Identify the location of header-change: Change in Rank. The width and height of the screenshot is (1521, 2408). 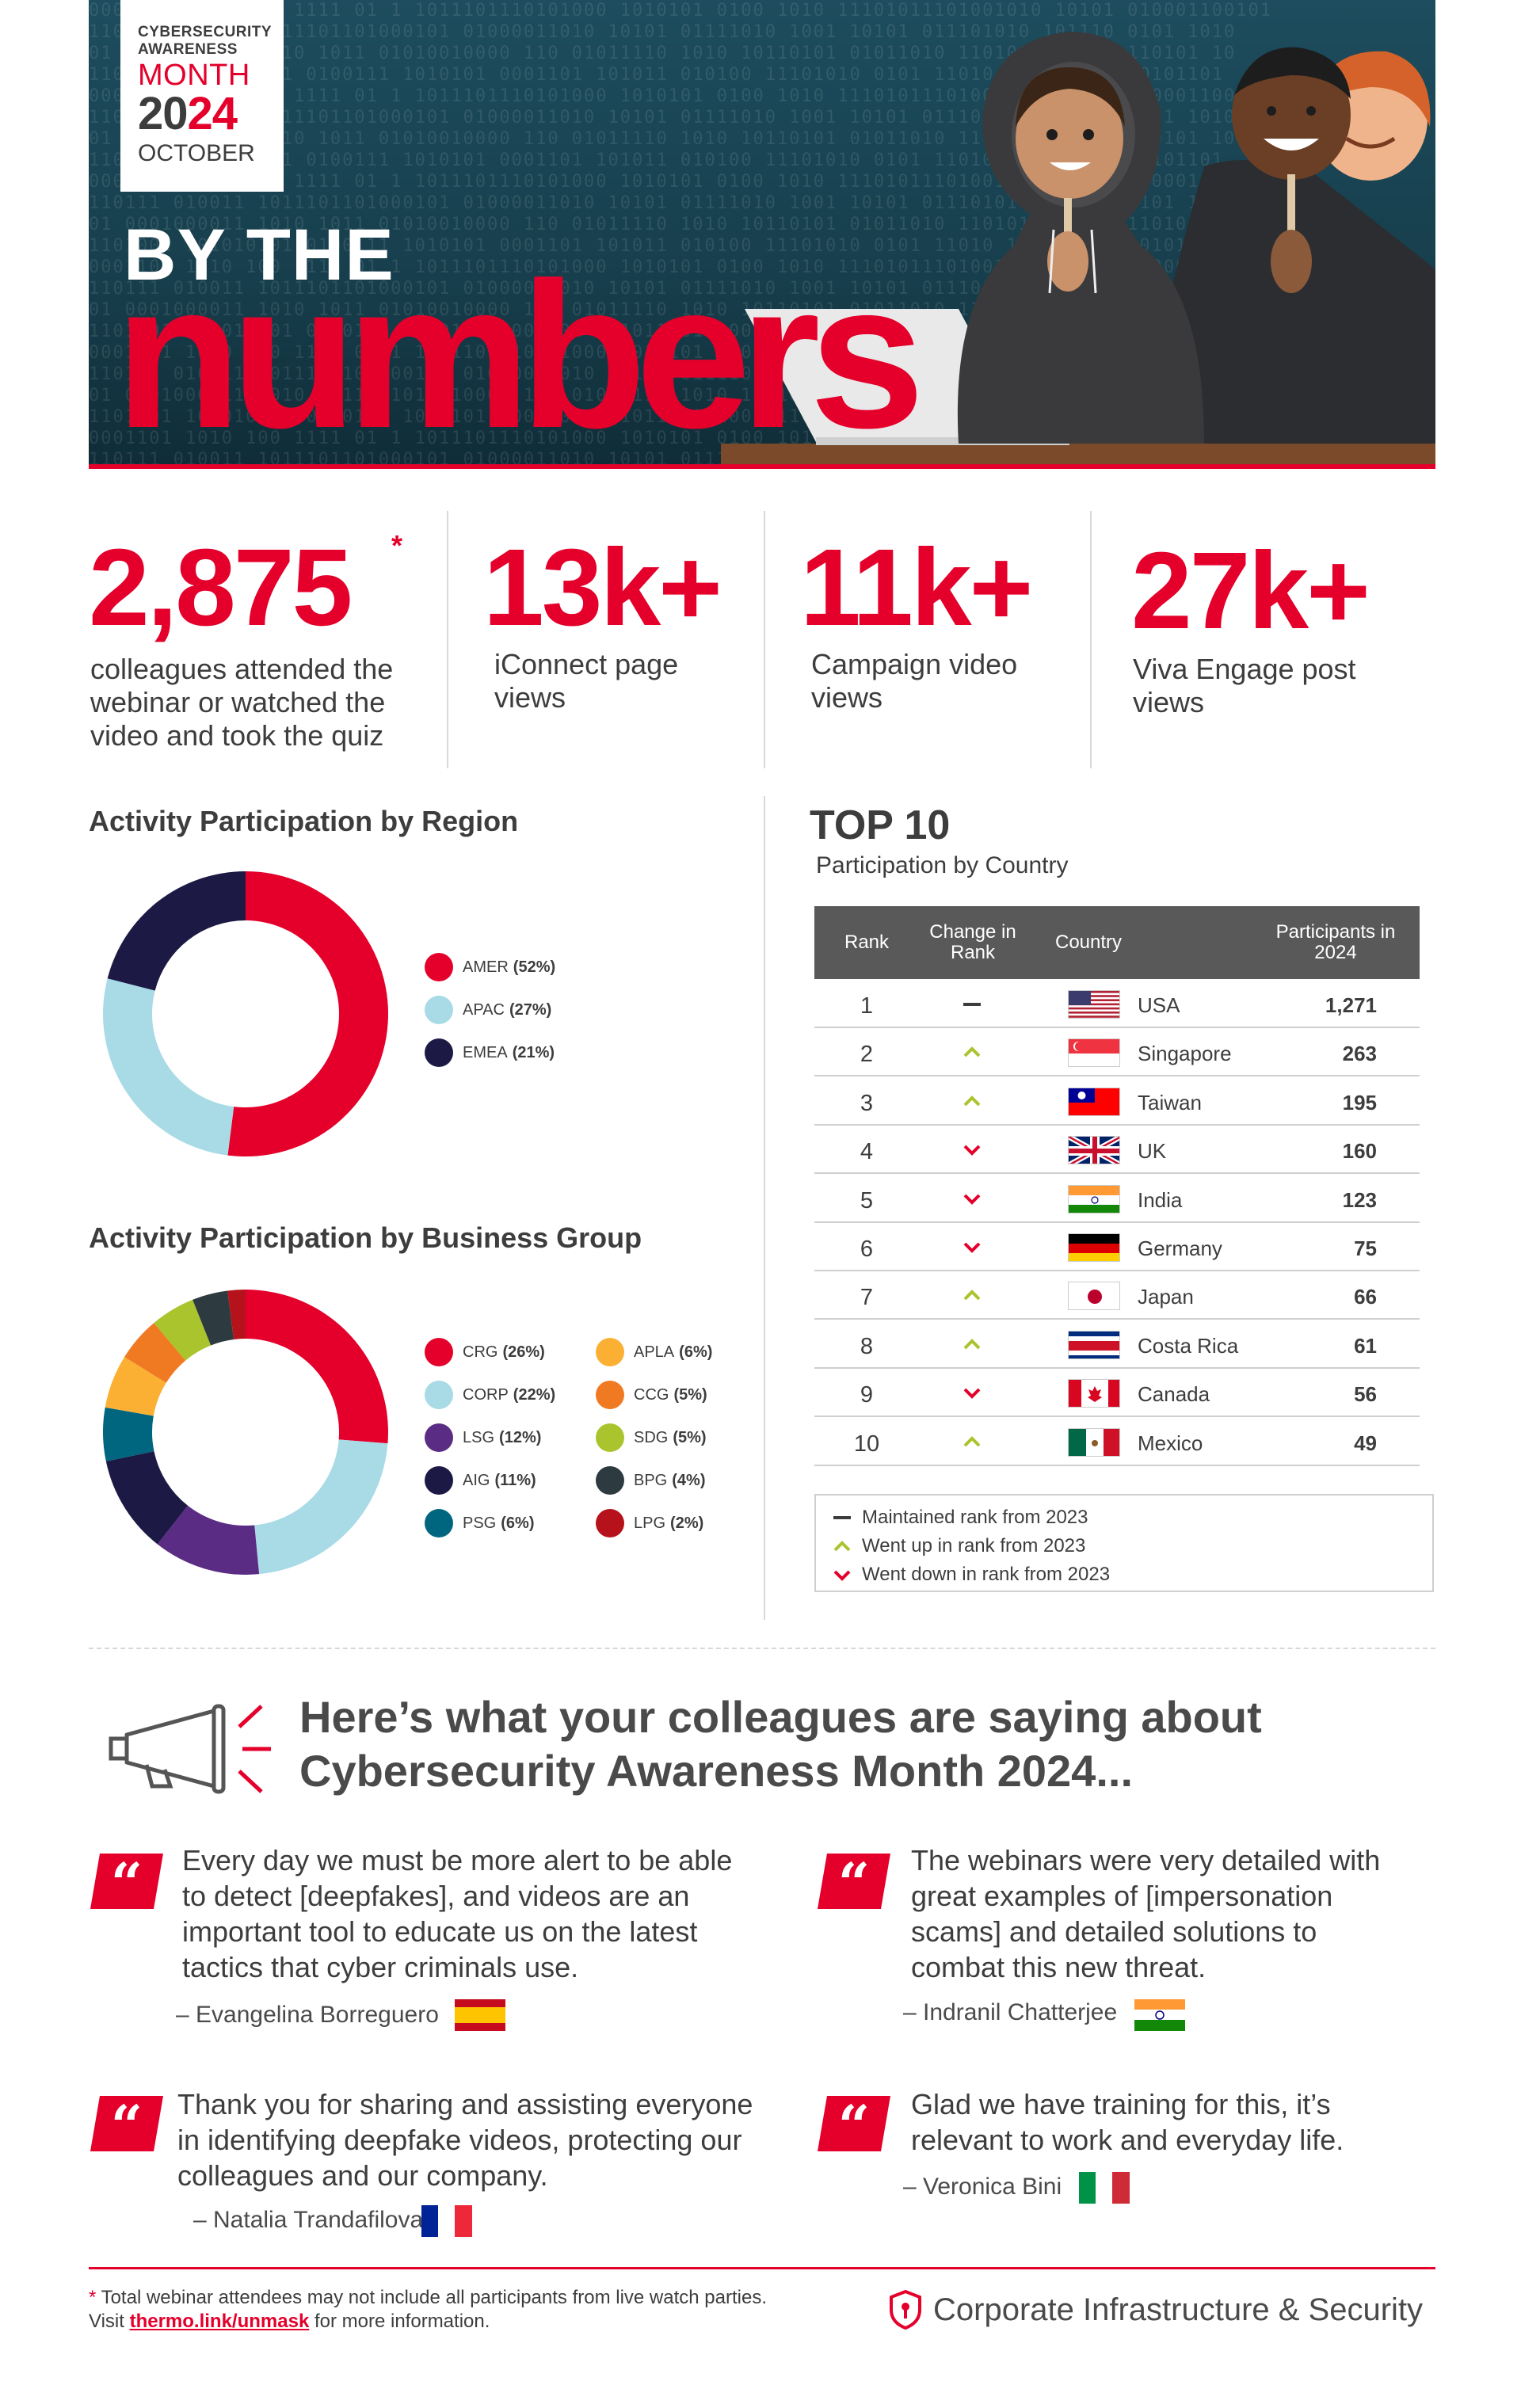
(973, 942).